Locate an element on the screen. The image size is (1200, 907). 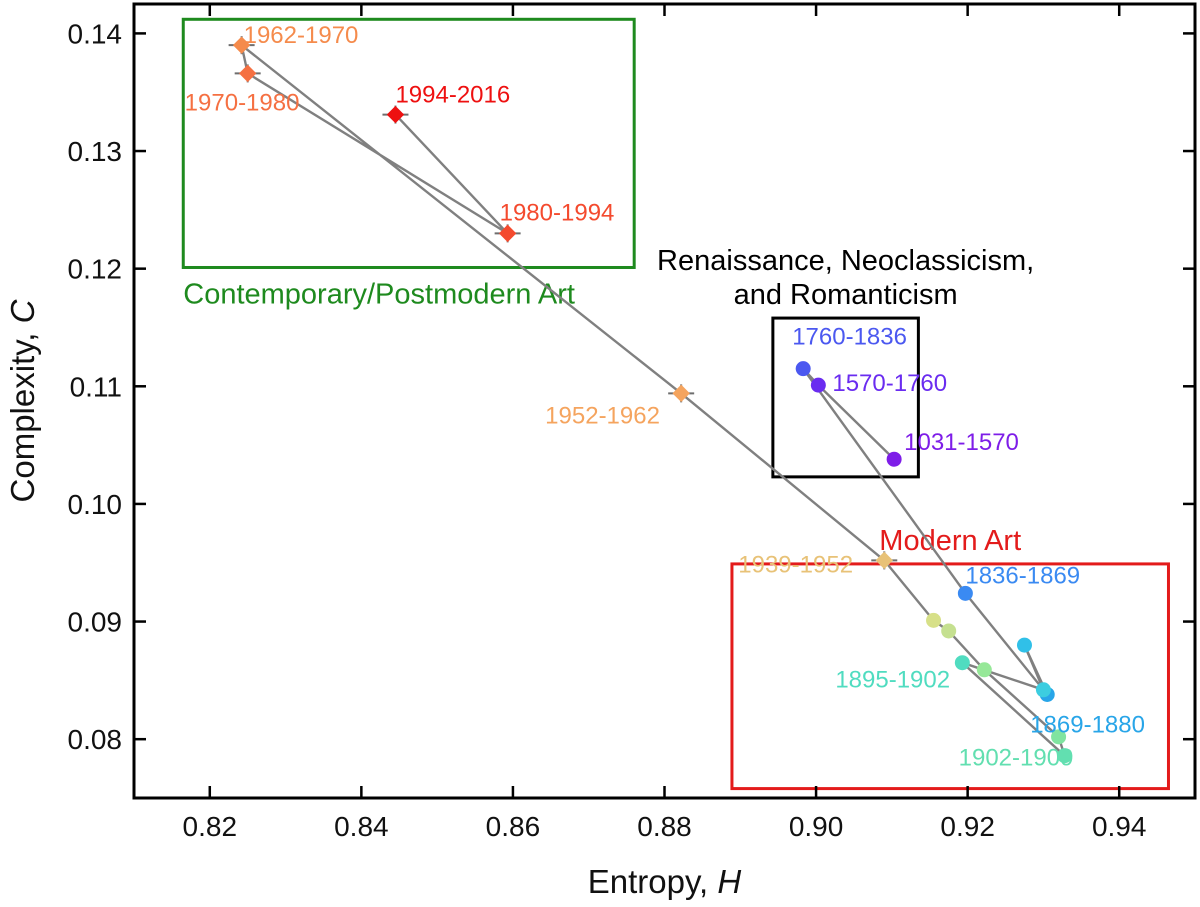
x-tick-label: 0.82 is located at coordinates (210, 826).